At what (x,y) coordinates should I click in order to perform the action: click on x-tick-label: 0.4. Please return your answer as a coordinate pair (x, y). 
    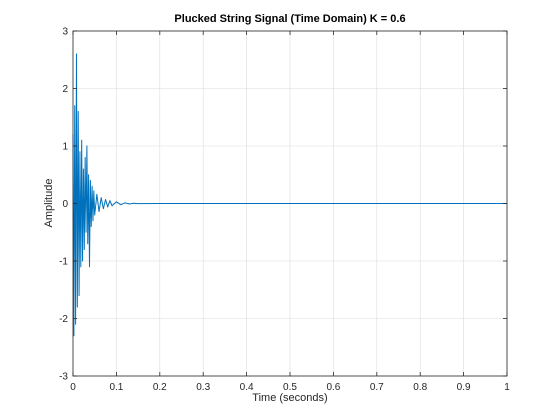
    Looking at the image, I should click on (247, 387).